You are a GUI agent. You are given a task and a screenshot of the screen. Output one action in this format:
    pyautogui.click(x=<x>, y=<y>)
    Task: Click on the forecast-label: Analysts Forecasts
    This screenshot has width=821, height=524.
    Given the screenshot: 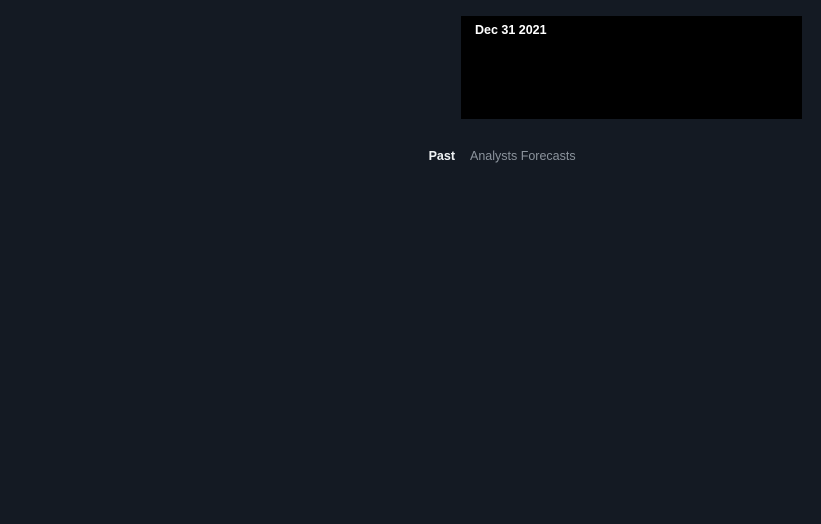 What is the action you would take?
    pyautogui.click(x=523, y=156)
    